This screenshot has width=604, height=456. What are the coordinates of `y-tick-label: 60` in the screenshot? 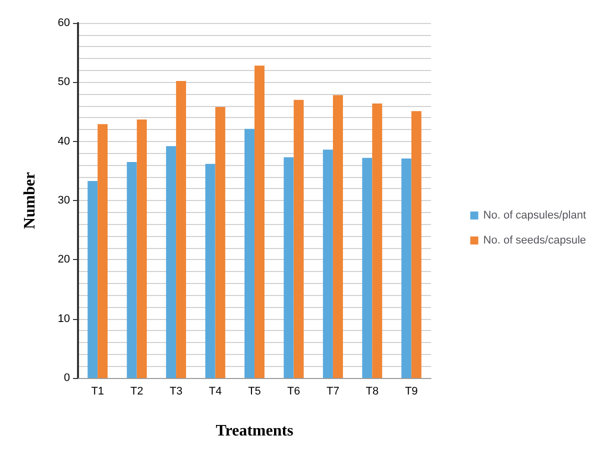 It's located at (64, 23).